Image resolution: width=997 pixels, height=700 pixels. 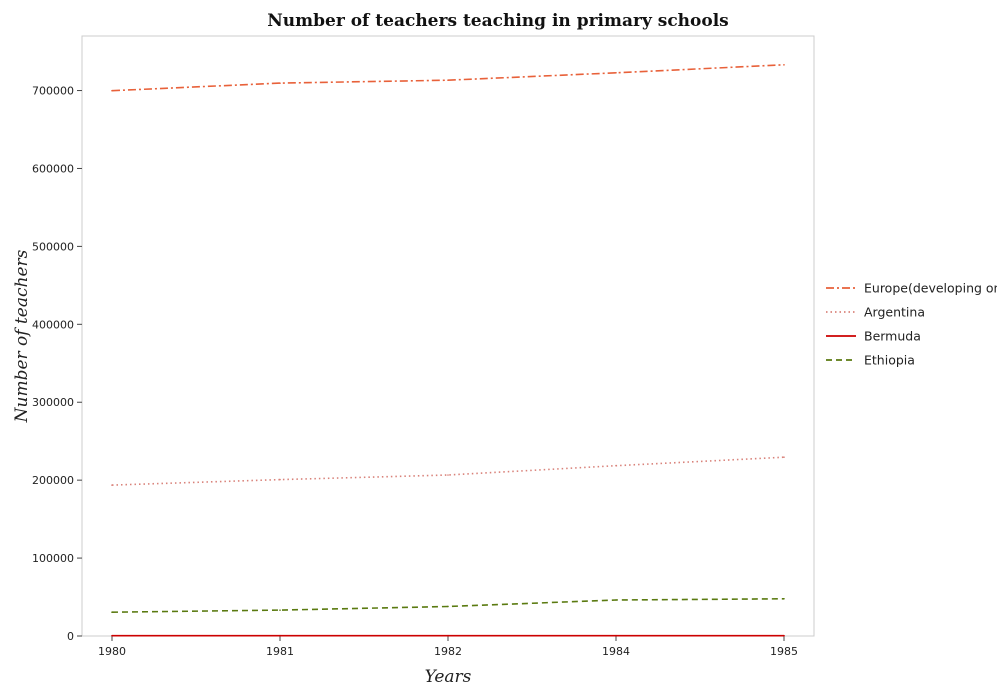 I want to click on x-axis: 1980 1981 1982 1984 1985, so click(x=448, y=647).